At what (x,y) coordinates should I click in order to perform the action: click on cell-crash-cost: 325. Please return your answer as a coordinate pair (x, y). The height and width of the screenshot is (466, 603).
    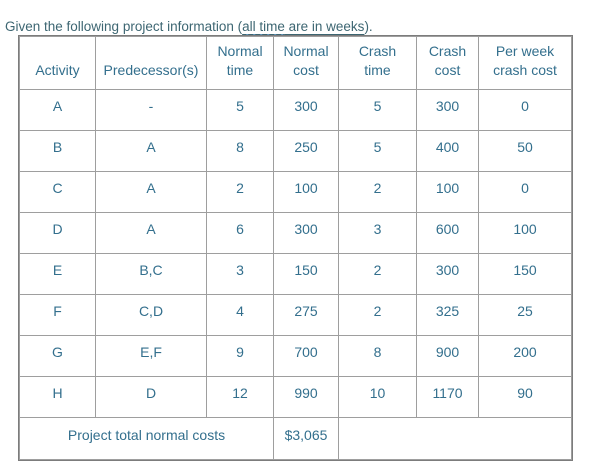
    Looking at the image, I should click on (447, 315).